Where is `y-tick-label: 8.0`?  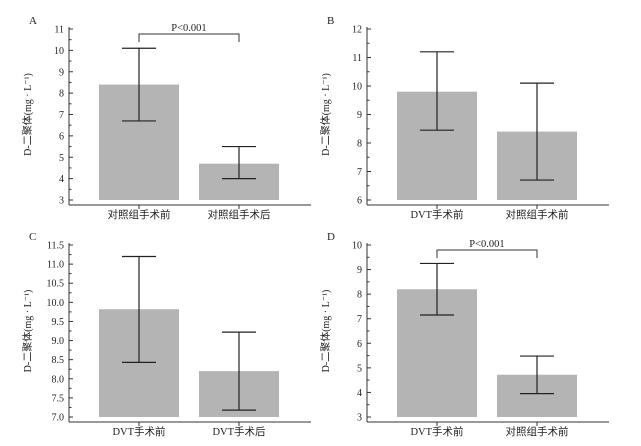
y-tick-label: 8.0 is located at coordinates (58, 379).